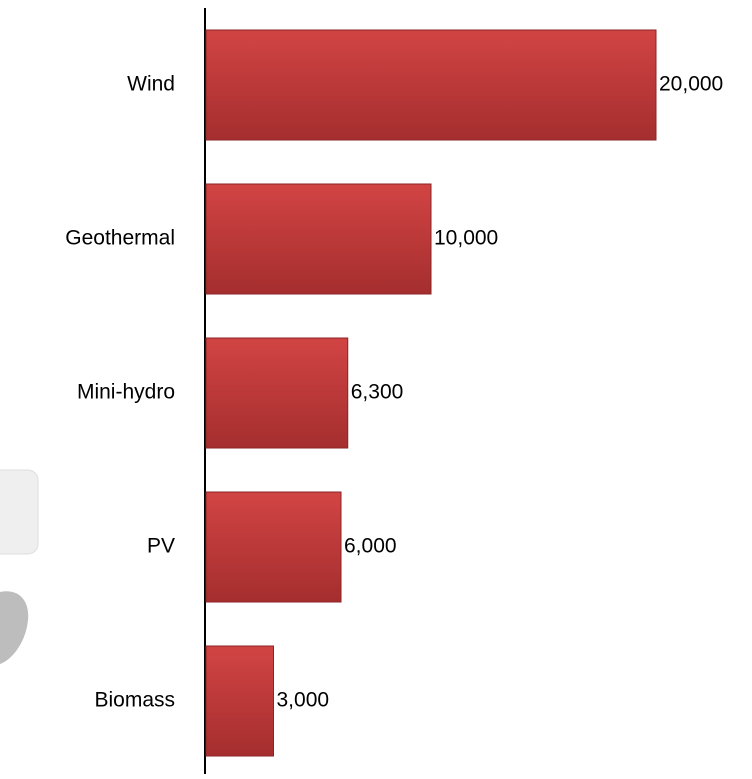  I want to click on decoration-blob, so click(14, 627).